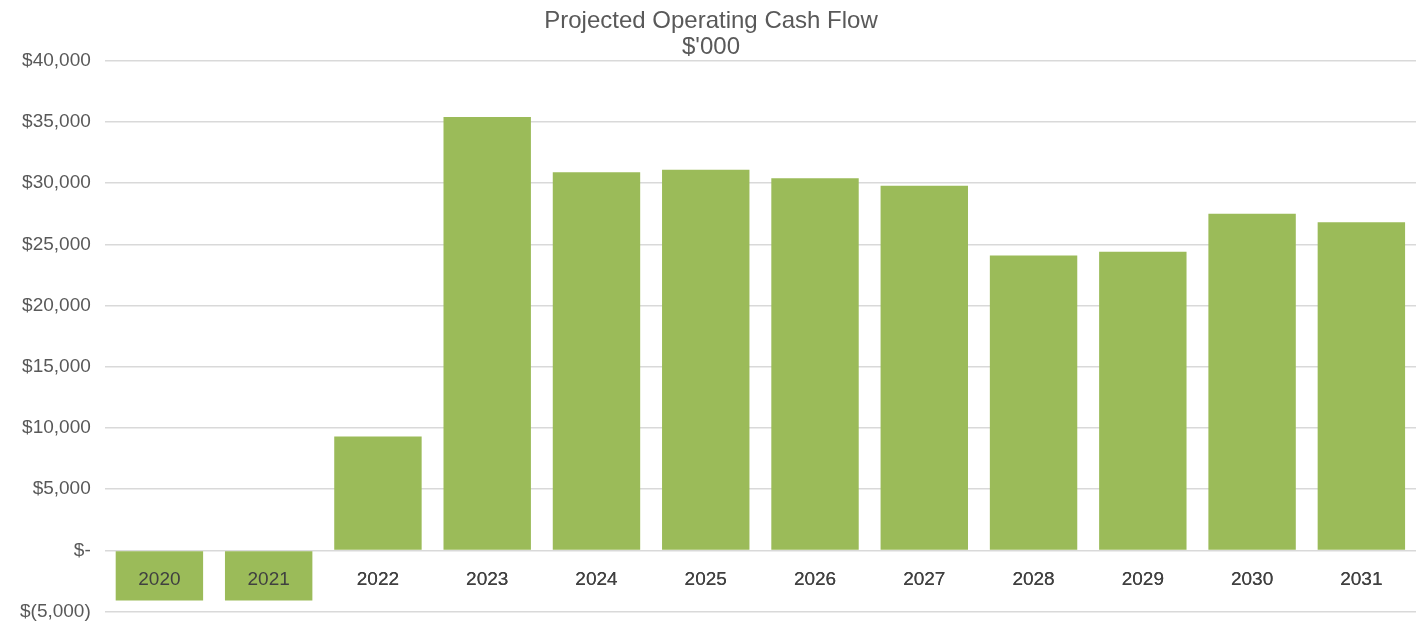 The height and width of the screenshot is (637, 1422). What do you see at coordinates (1033, 579) in the screenshot?
I see `x-tick-label: 2028` at bounding box center [1033, 579].